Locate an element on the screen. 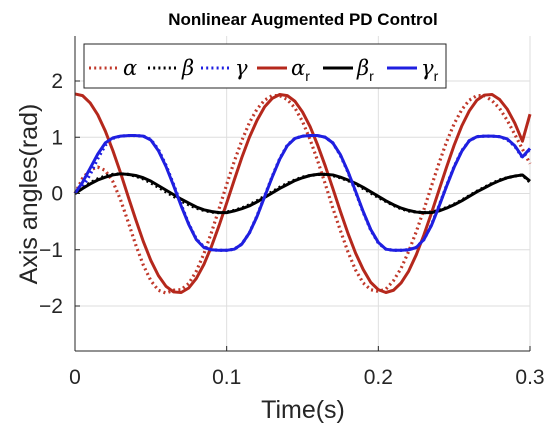 This screenshot has width=550, height=434. legend: α β γ αr βr γr is located at coordinates (265, 66).